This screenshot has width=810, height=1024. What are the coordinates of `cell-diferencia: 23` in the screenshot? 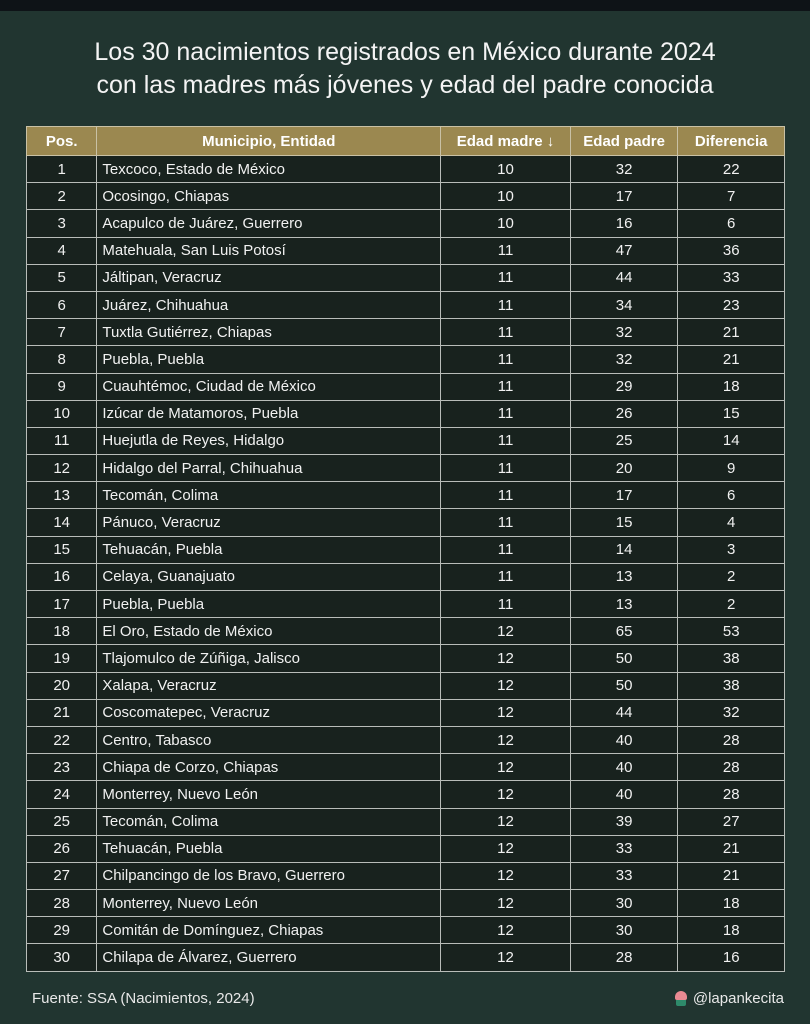 It's located at (731, 305).